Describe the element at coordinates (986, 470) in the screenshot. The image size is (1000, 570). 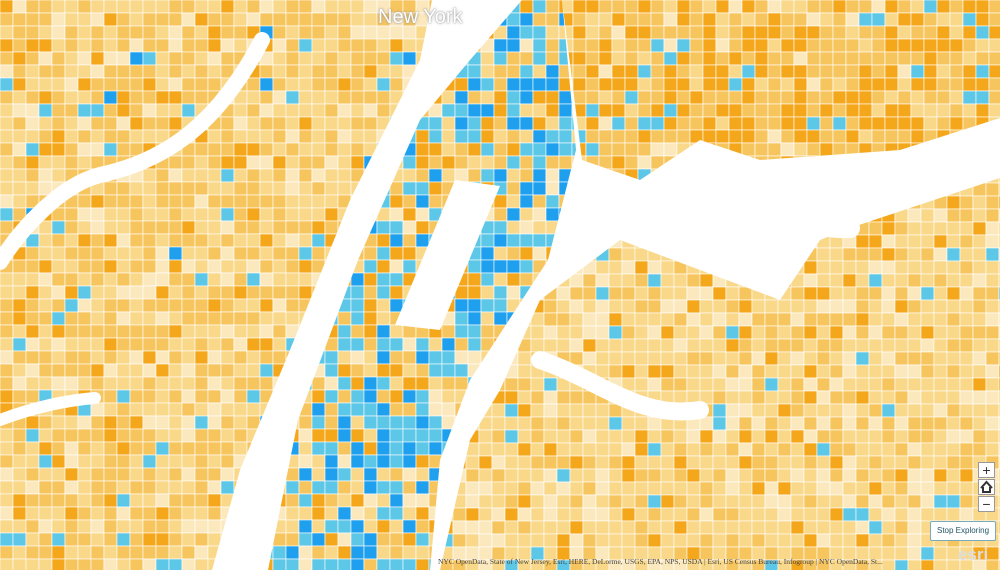
I see `zoom-in-button: +` at that location.